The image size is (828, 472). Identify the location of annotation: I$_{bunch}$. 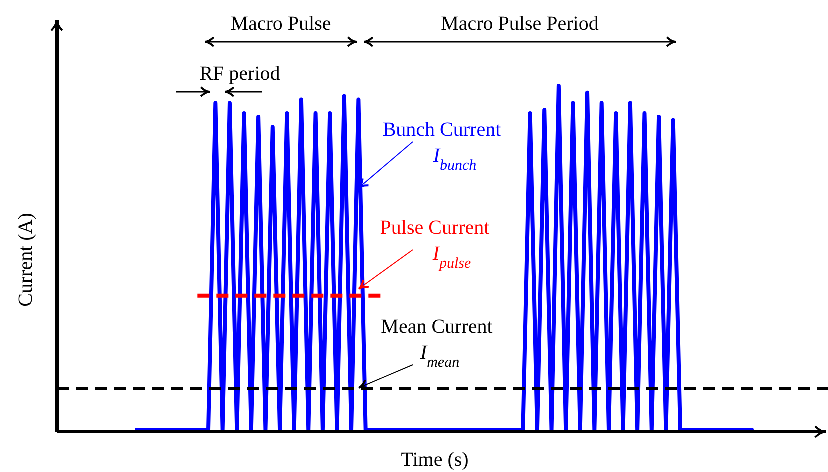
(454, 159).